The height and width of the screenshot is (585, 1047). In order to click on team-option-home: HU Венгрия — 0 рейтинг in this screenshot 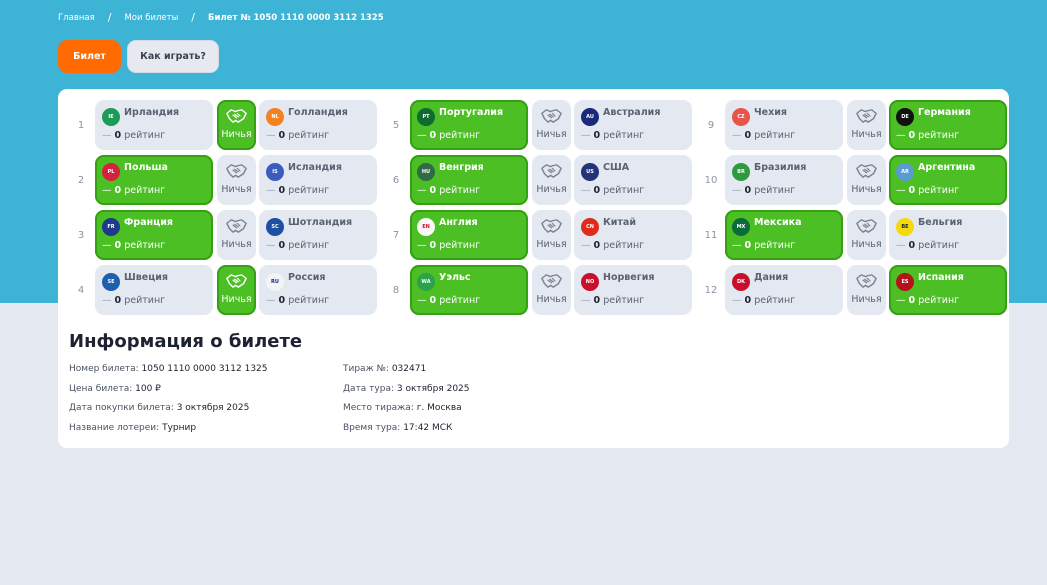, I will do `click(469, 180)`.